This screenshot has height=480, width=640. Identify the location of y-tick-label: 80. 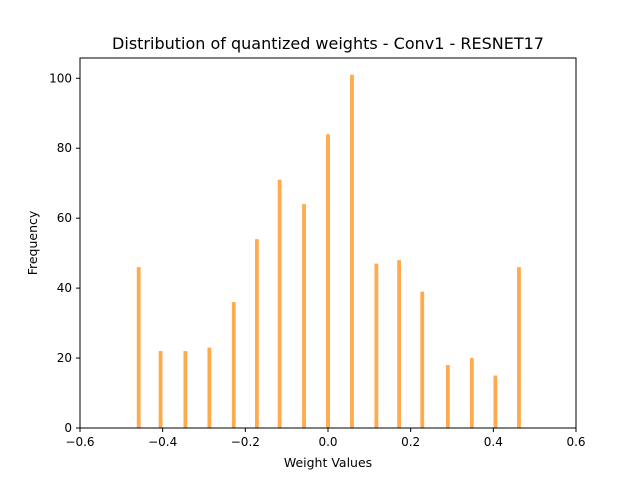
(64, 148).